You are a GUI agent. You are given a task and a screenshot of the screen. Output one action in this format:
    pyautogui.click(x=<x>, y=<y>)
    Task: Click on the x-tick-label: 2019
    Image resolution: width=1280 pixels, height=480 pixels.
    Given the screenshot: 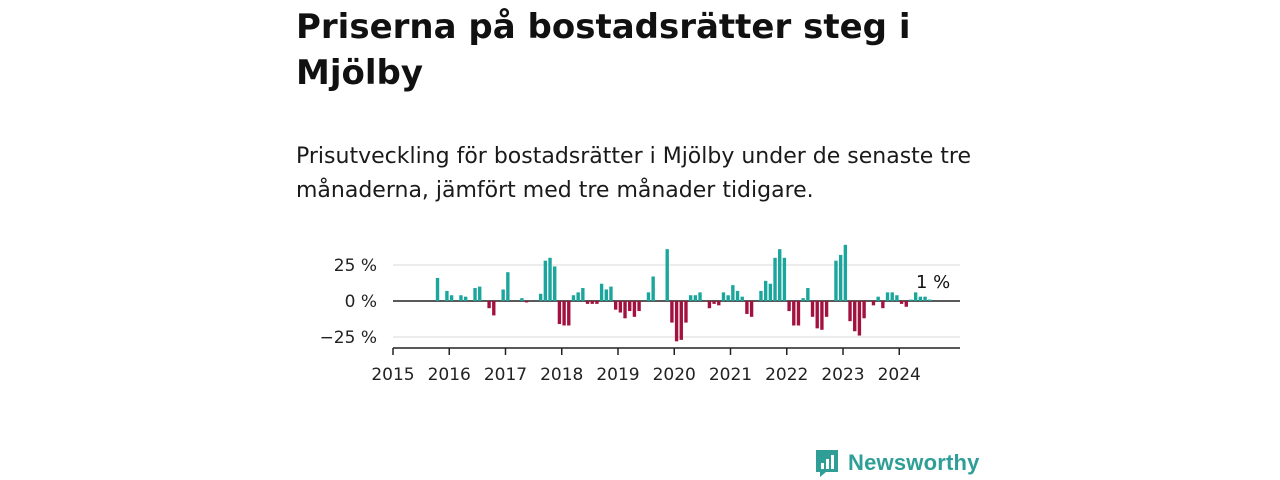 What is the action you would take?
    pyautogui.click(x=617, y=375)
    